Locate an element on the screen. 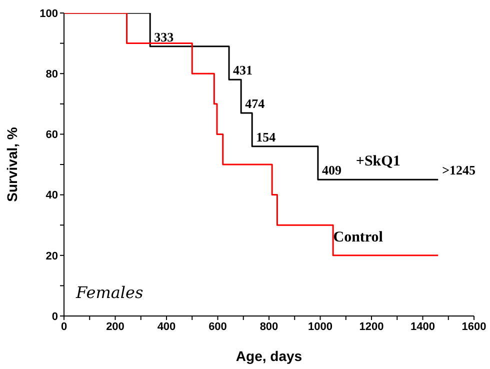  x-tick-label: 200 is located at coordinates (115, 326).